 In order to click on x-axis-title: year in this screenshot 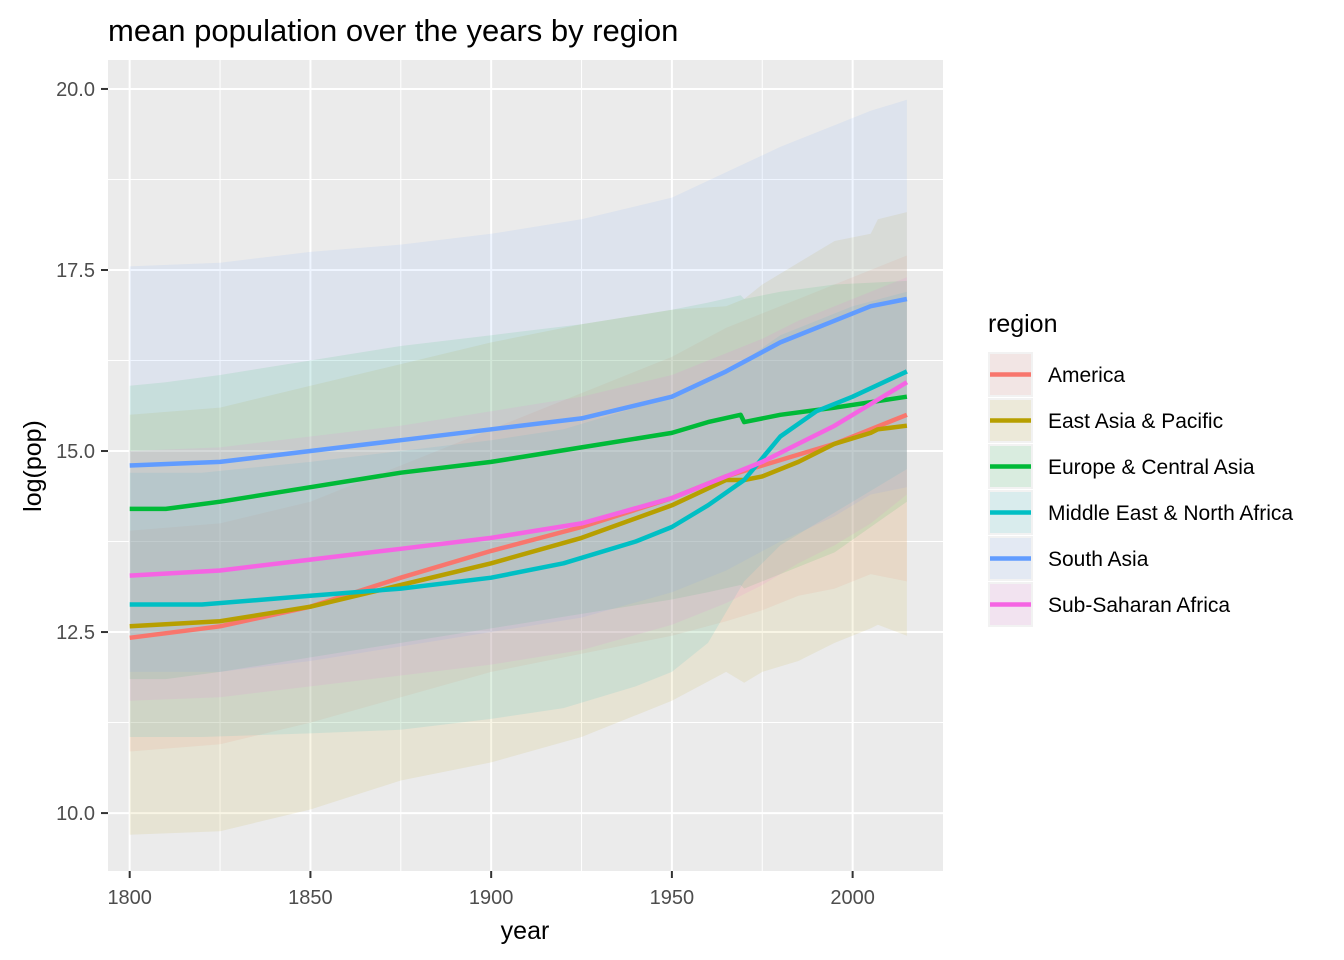, I will do `click(525, 931)`.